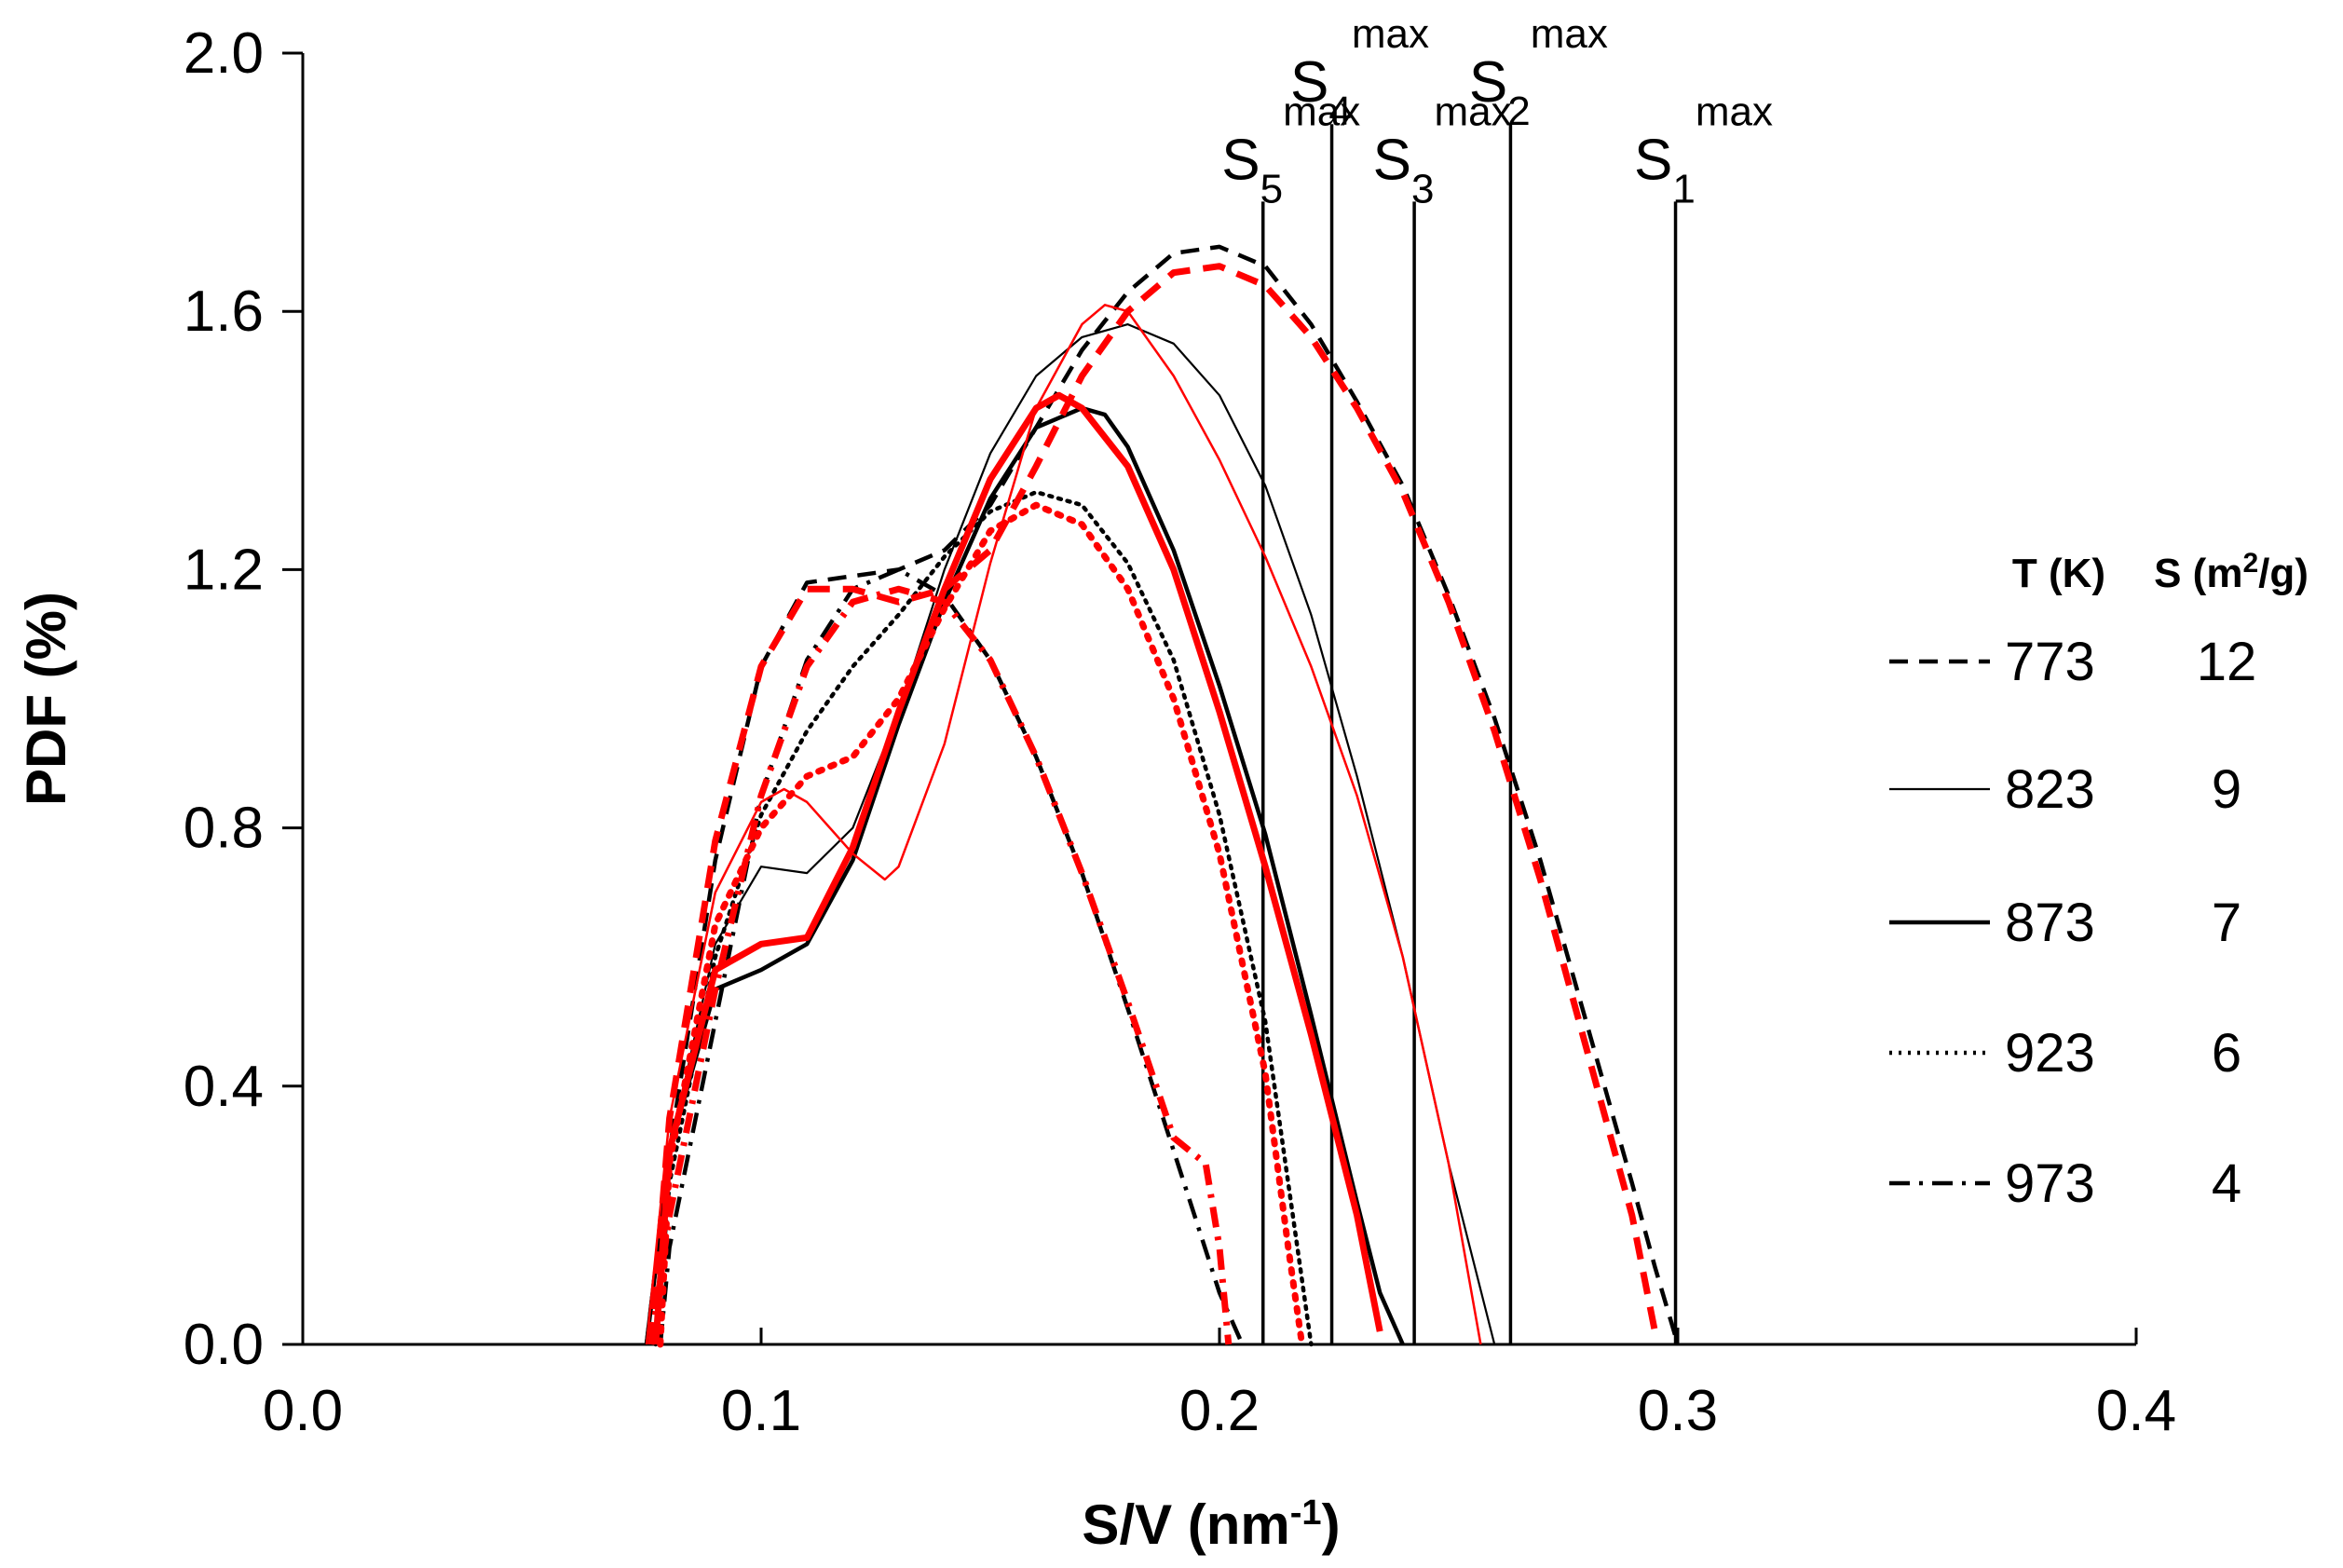 The image size is (2343, 1568). What do you see at coordinates (224, 312) in the screenshot?
I see `y-tick-label: 1.6` at bounding box center [224, 312].